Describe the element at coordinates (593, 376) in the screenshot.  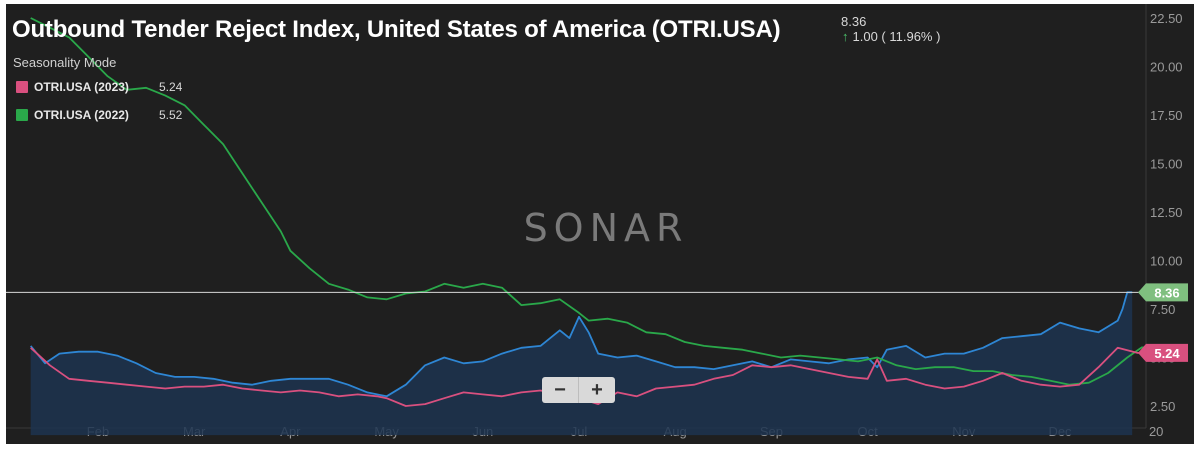
I see `series-line-otri-usa-2023-` at that location.